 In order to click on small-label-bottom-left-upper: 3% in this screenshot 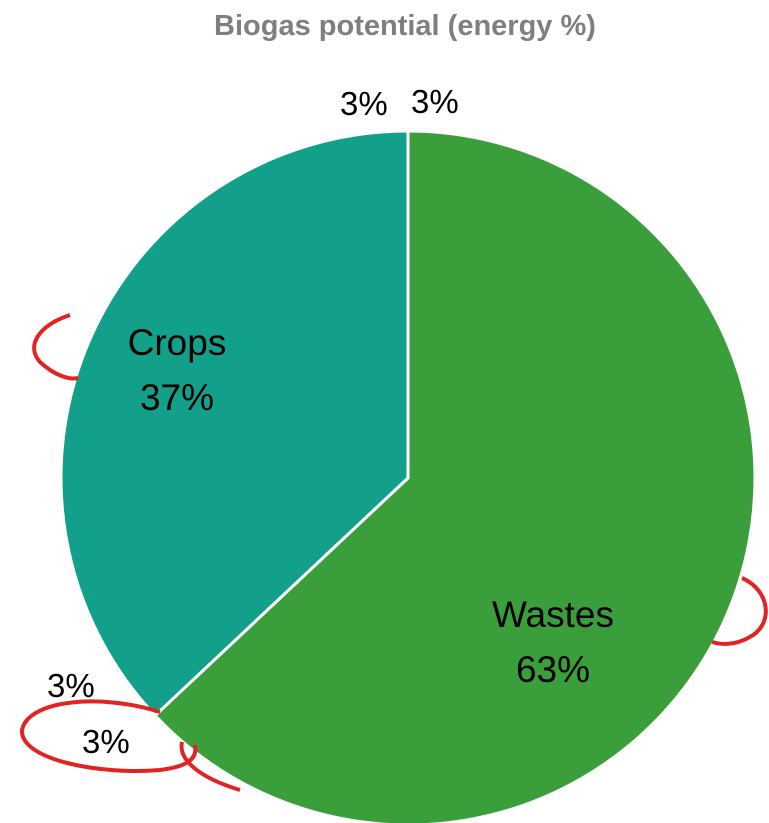, I will do `click(71, 685)`.